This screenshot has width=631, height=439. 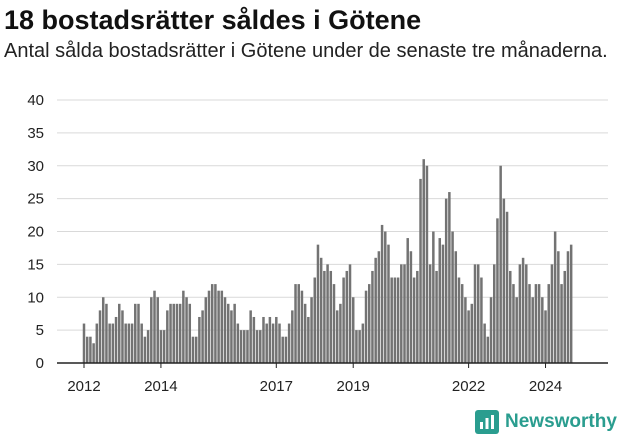 I want to click on y-tick-label: 40, so click(x=35, y=100).